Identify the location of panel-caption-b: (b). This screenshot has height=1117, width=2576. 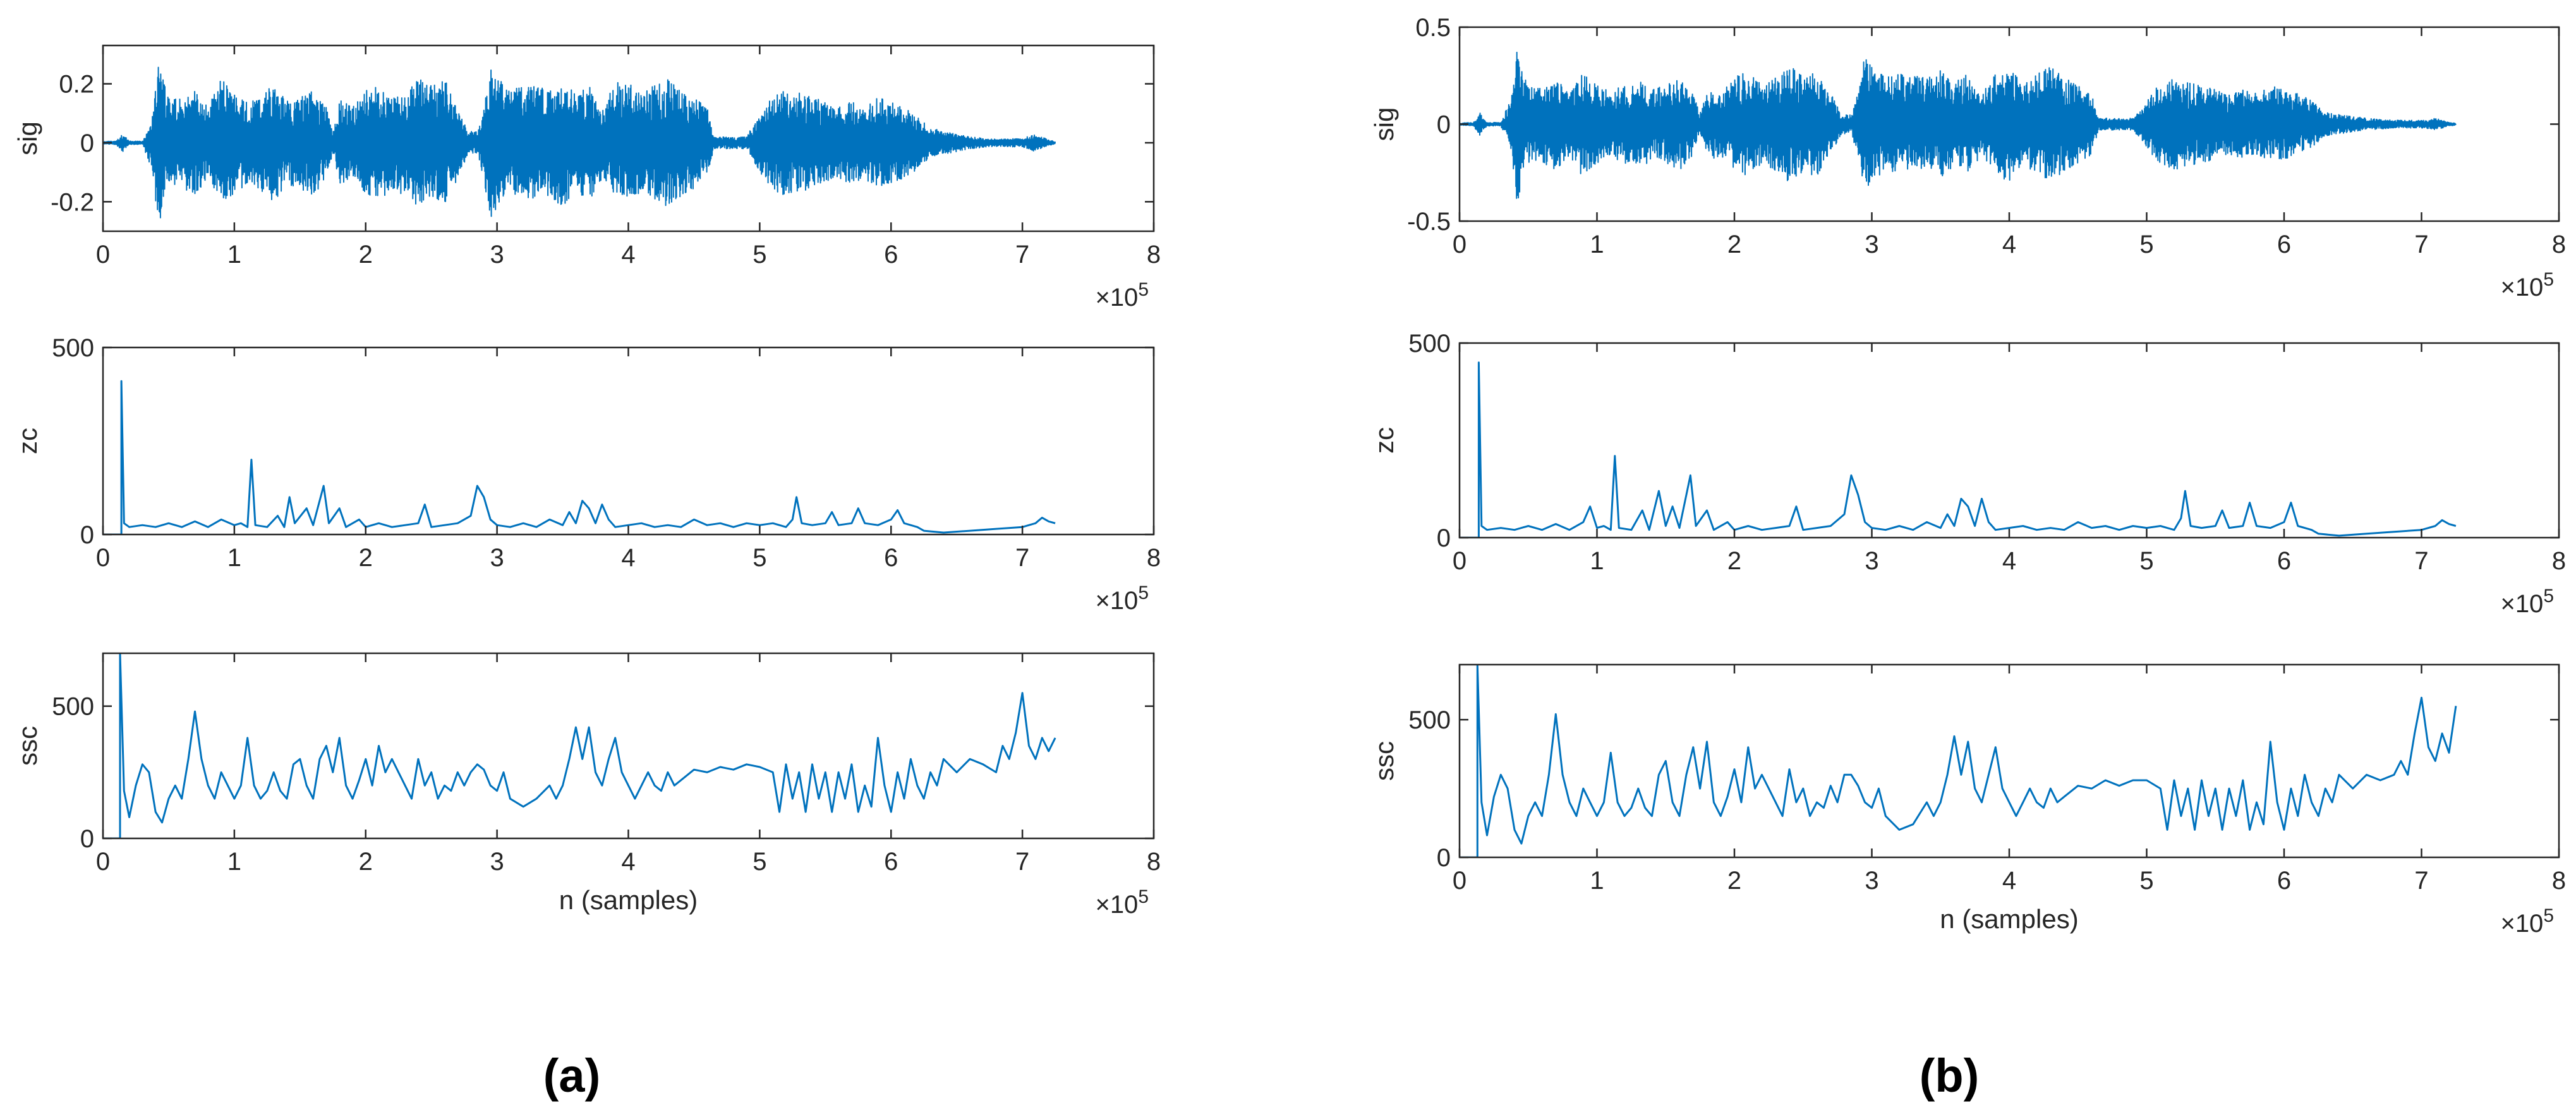
(1950, 1075).